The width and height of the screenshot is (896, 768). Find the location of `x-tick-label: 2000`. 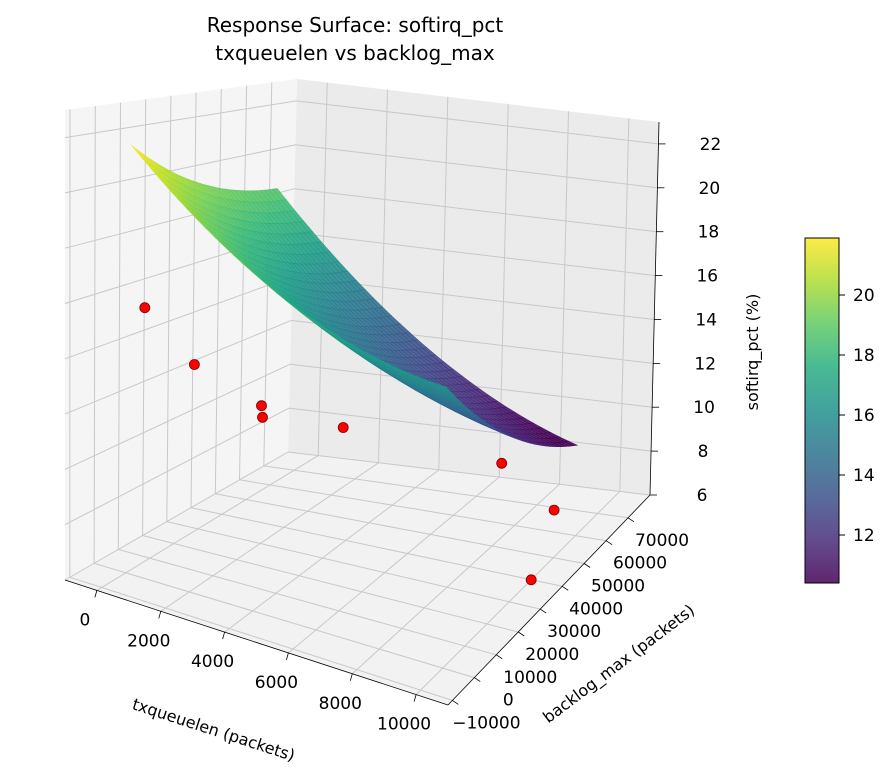

x-tick-label: 2000 is located at coordinates (148, 641).